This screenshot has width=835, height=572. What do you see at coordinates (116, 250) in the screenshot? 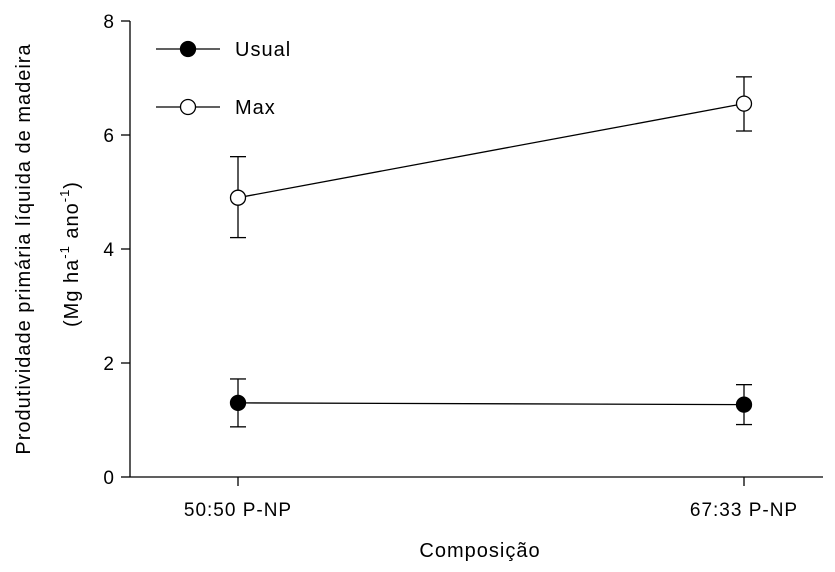
I see `y-ticks: 0 2 4 6 8` at bounding box center [116, 250].